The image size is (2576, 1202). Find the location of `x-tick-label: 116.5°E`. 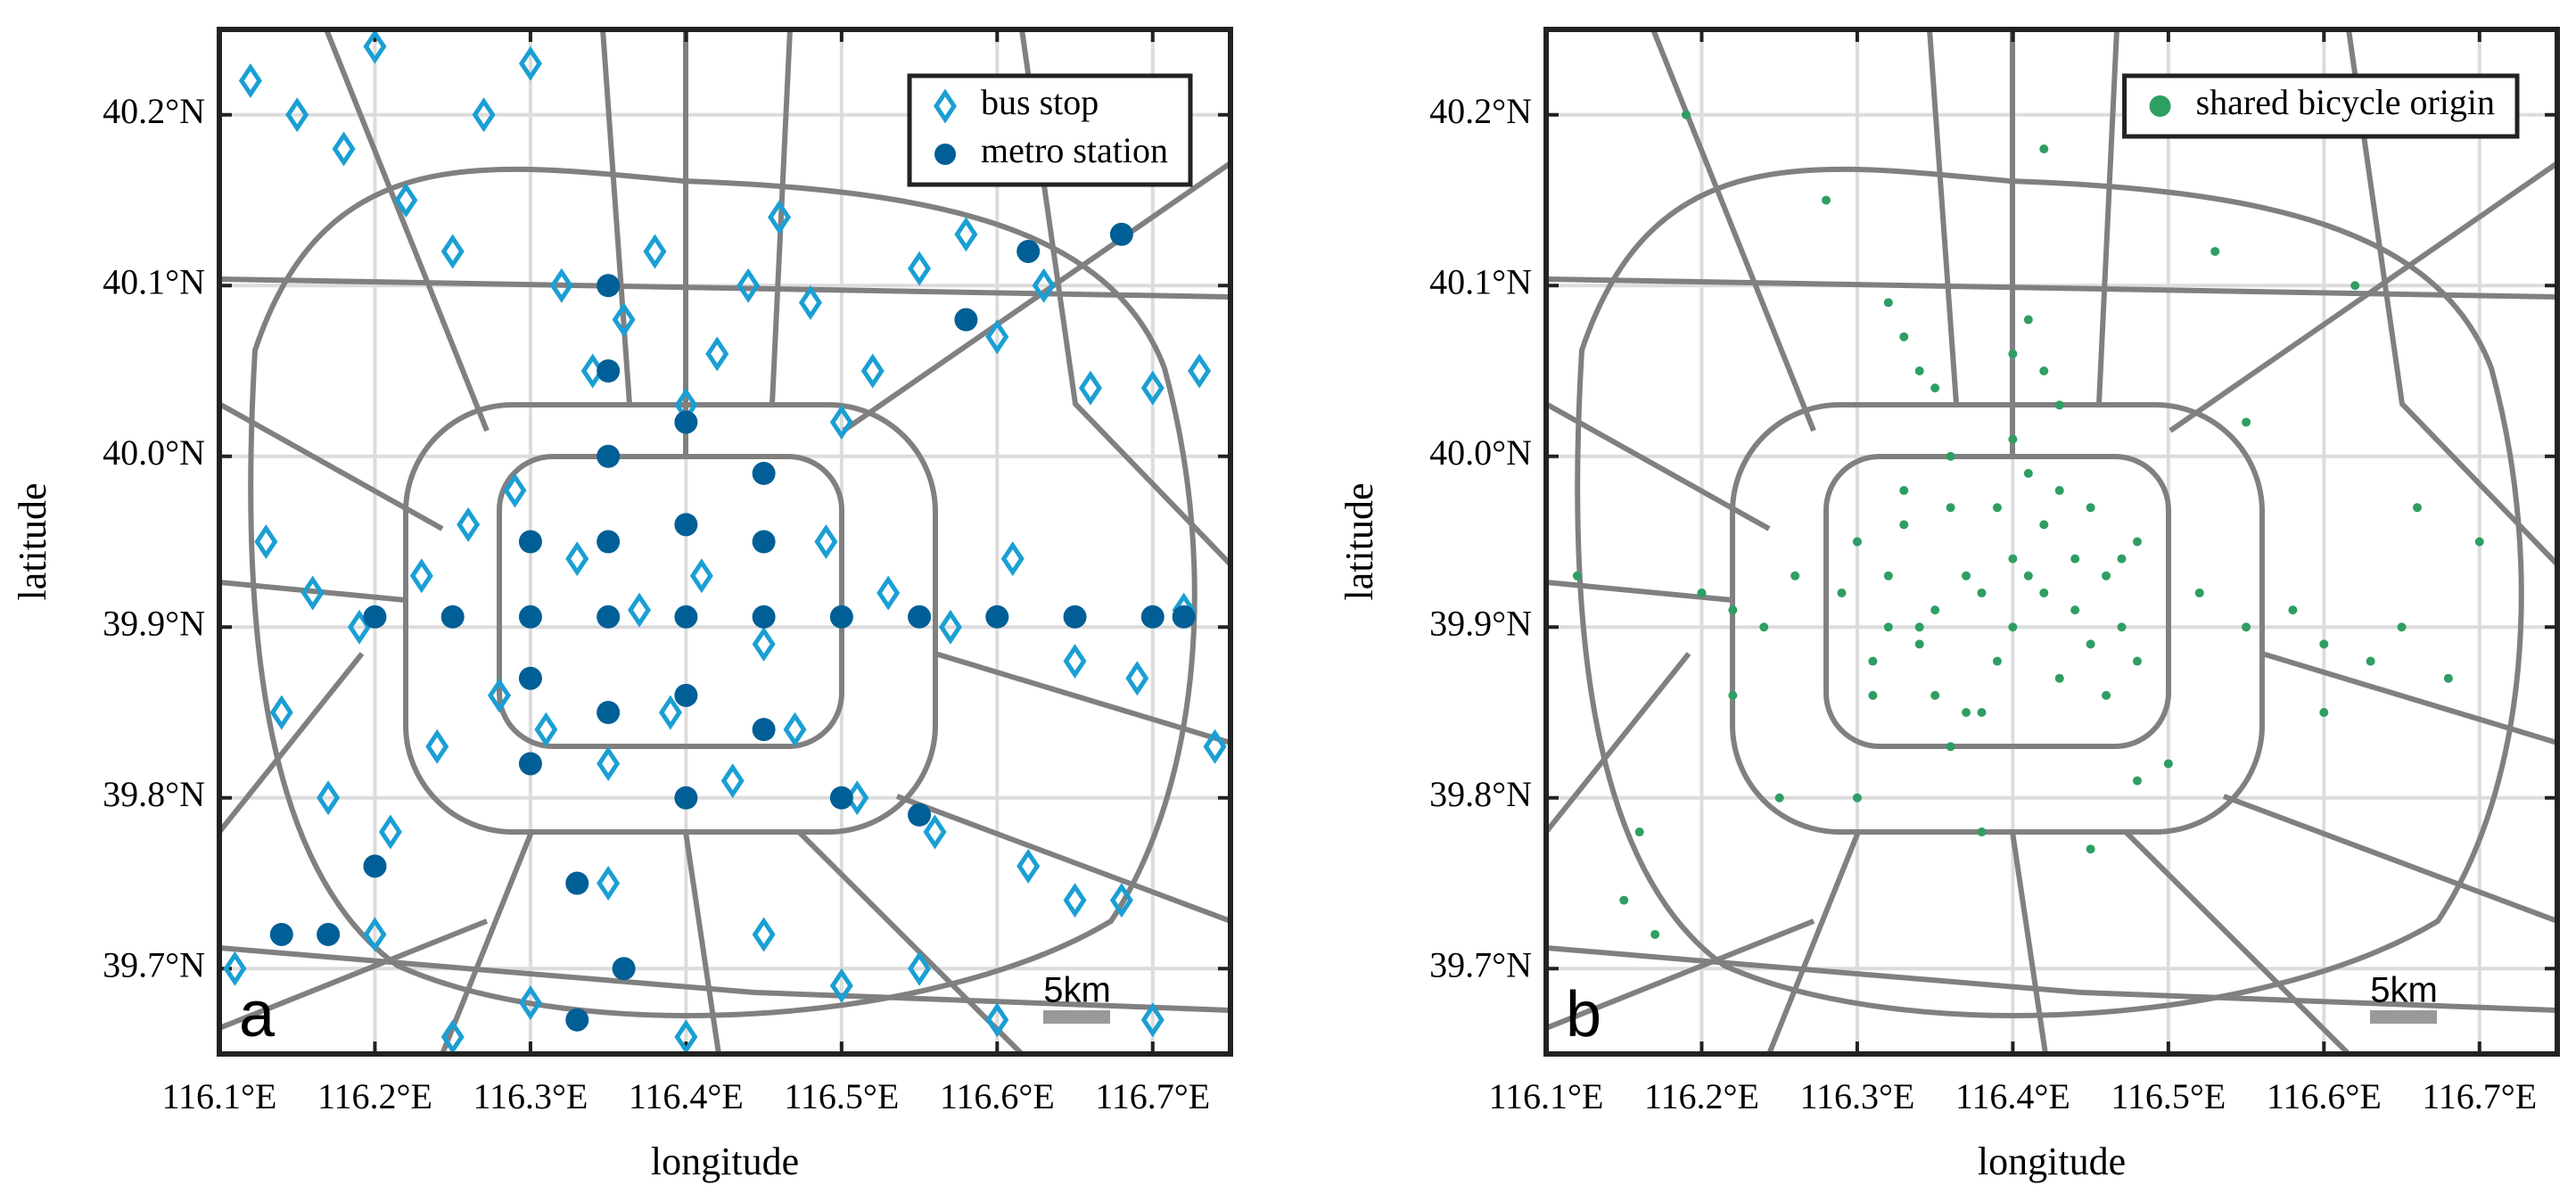

x-tick-label: 116.5°E is located at coordinates (841, 1096).